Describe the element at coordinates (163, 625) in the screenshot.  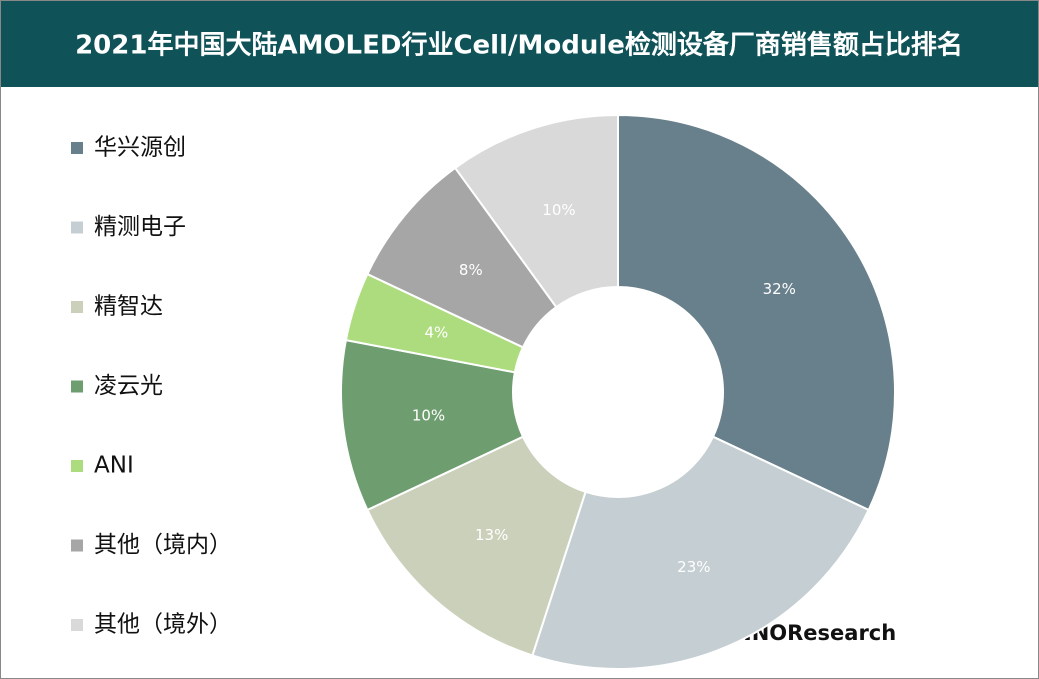
I see `legend-label: 其他（境外）` at that location.